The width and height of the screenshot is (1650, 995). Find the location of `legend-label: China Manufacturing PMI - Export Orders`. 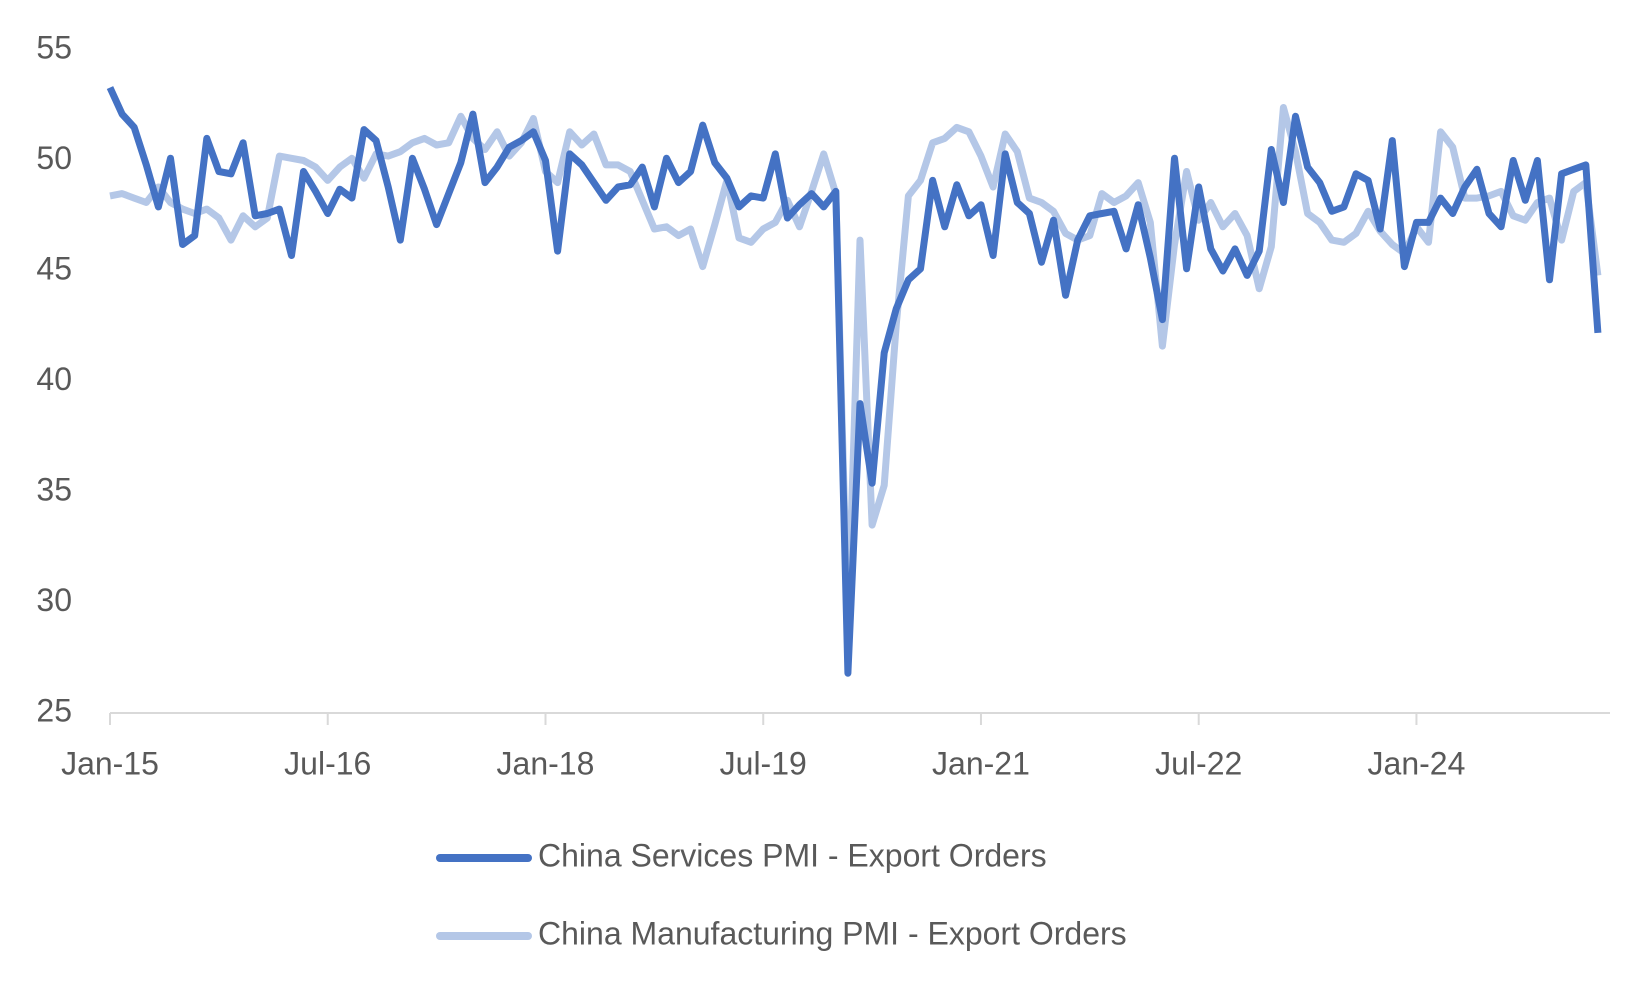

legend-label: China Manufacturing PMI - Export Orders is located at coordinates (832, 933).